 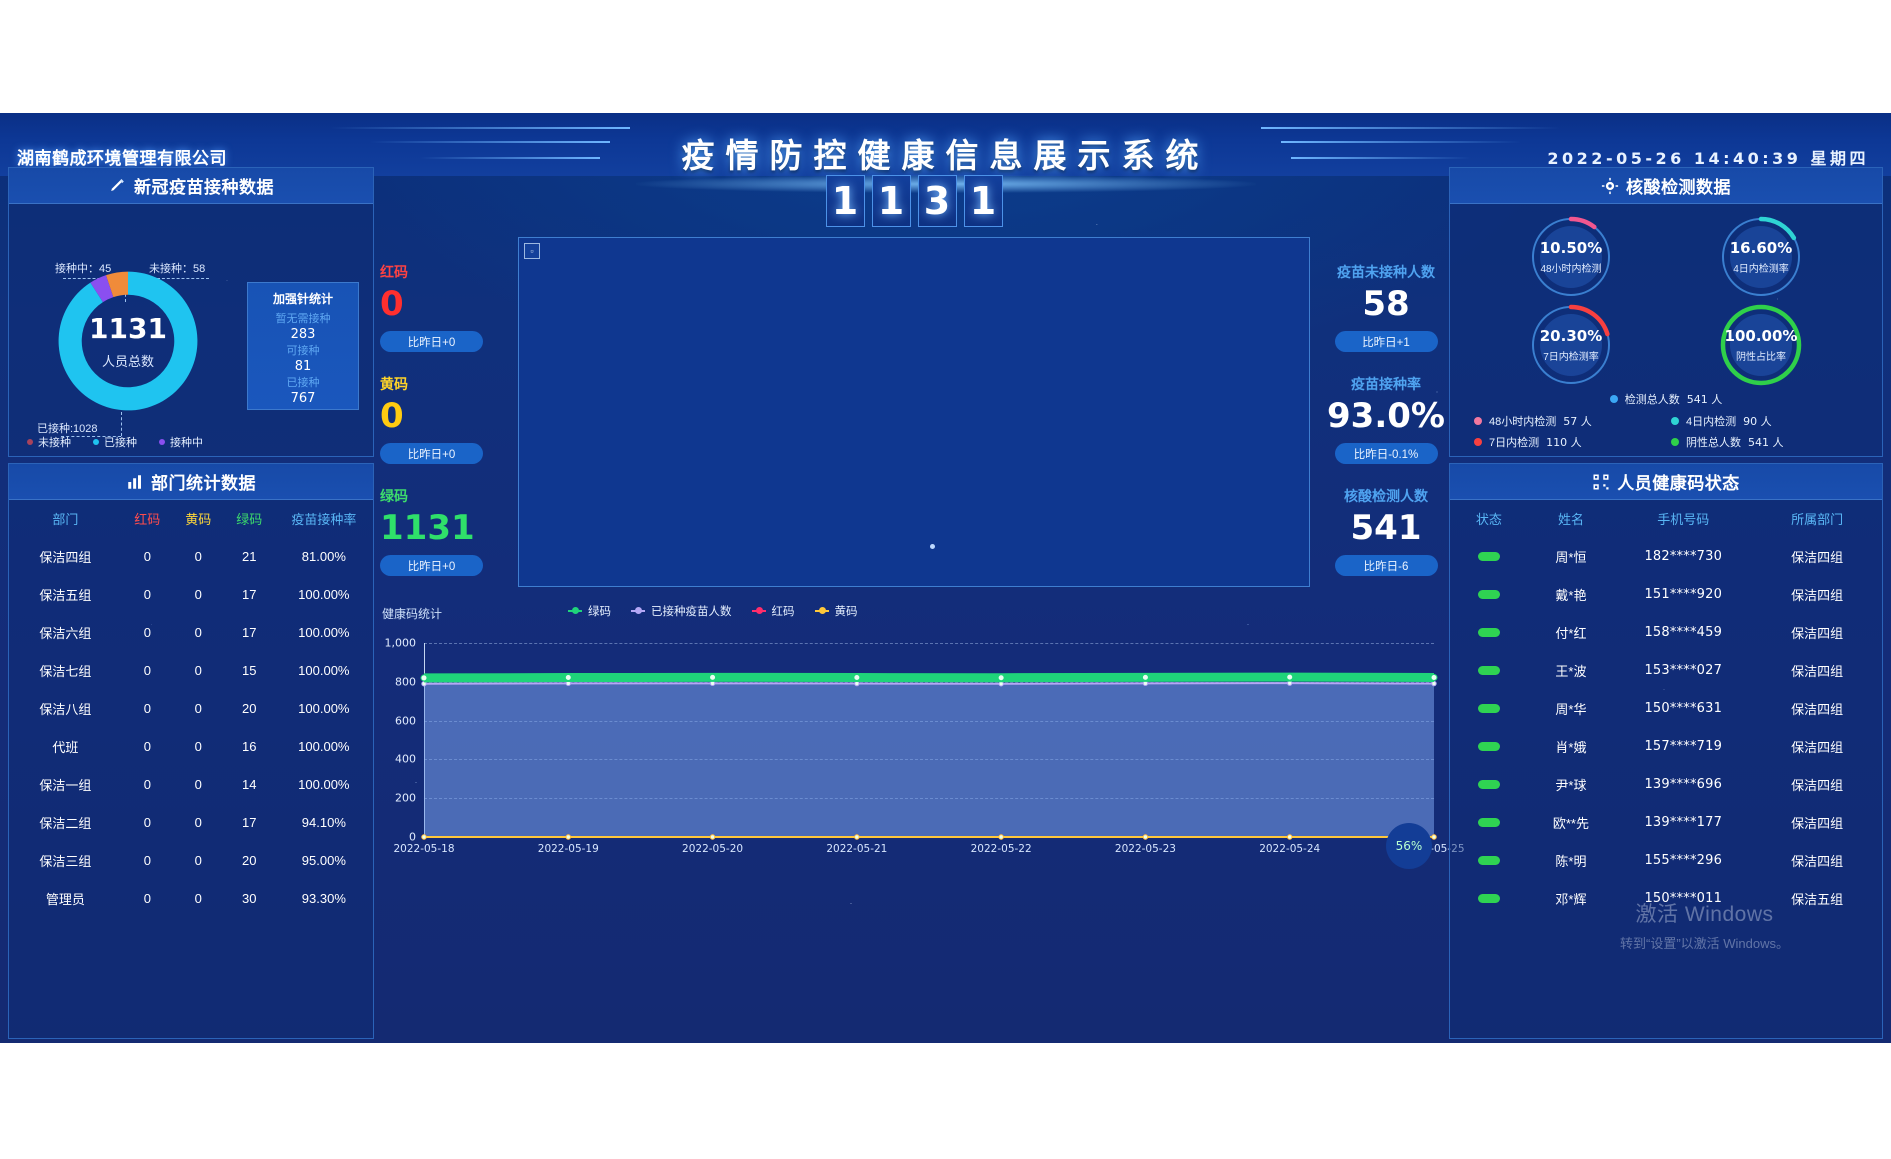 I want to click on map-visualization: ▫, so click(x=914, y=412).